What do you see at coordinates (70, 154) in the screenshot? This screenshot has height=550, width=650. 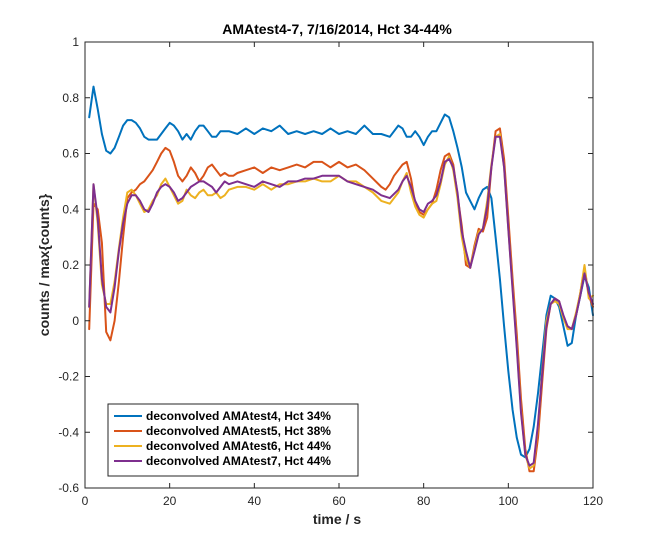 I see `y-tick-label-6: 0.6` at bounding box center [70, 154].